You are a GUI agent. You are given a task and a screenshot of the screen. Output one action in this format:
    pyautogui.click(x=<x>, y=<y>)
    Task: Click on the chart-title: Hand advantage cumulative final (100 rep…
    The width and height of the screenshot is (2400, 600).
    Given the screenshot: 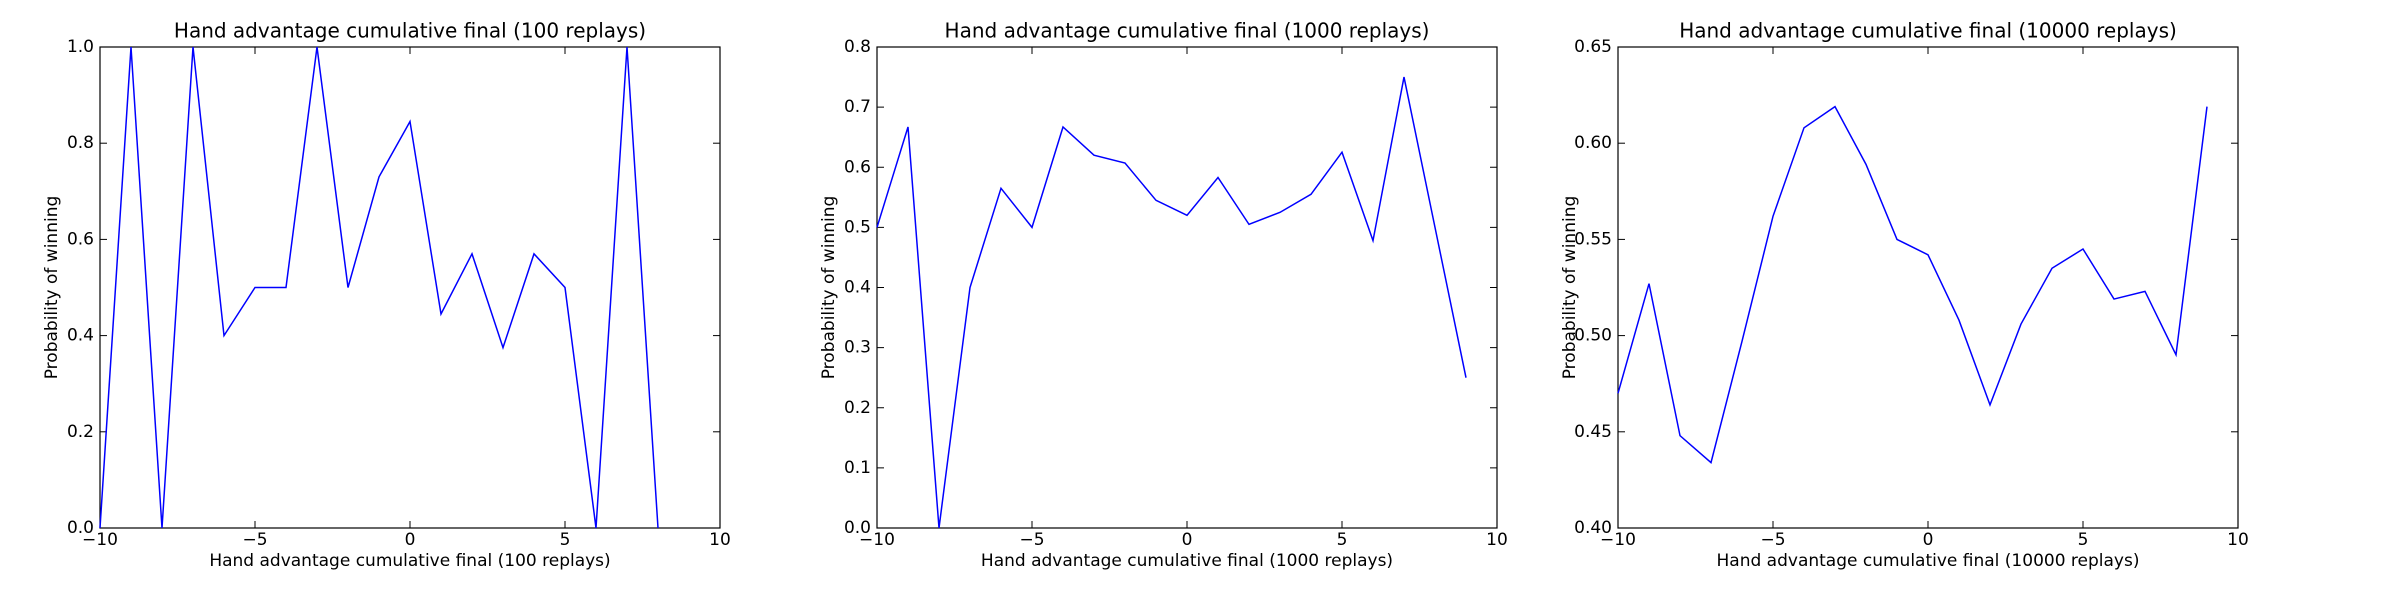 What is the action you would take?
    pyautogui.click(x=410, y=31)
    